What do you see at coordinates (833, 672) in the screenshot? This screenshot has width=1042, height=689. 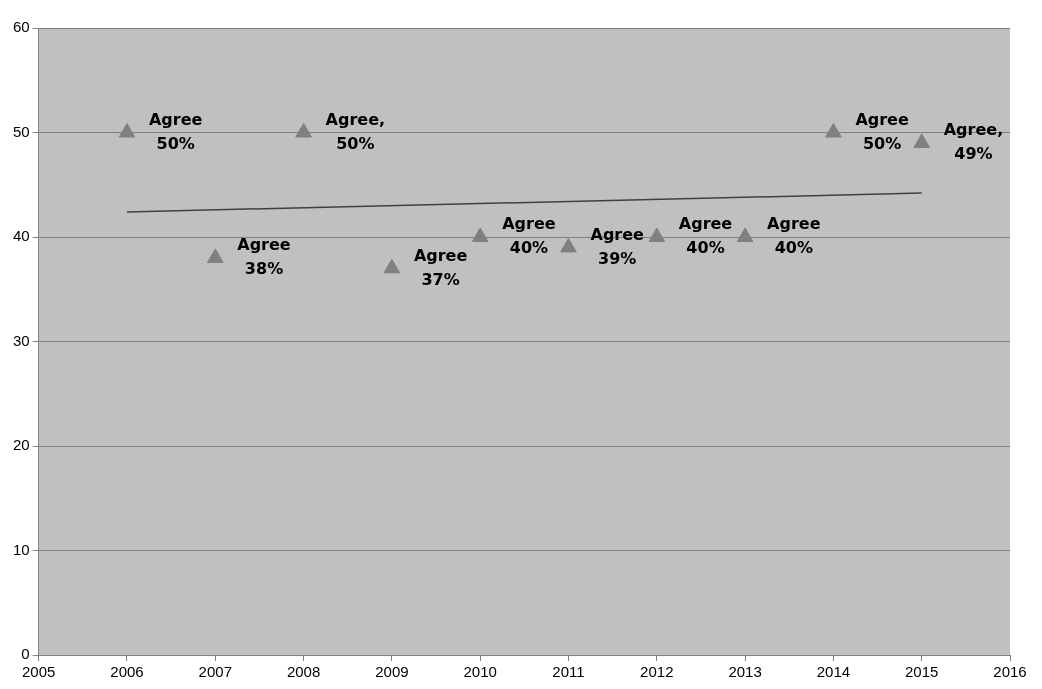 I see `x-tick-label: 2014` at bounding box center [833, 672].